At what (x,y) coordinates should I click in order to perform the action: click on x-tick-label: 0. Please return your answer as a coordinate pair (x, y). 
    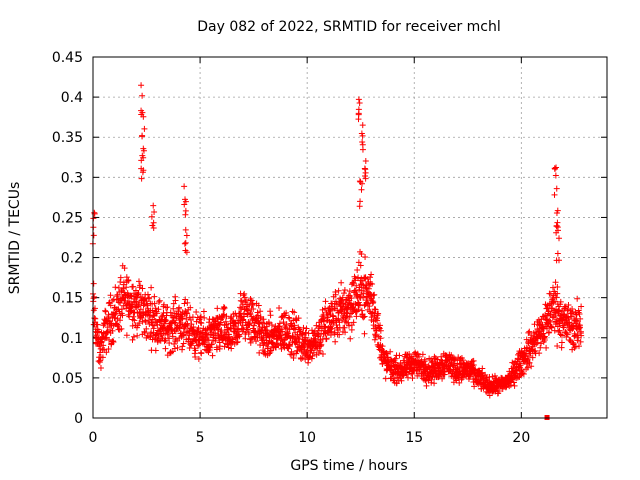
    Looking at the image, I should click on (93, 438).